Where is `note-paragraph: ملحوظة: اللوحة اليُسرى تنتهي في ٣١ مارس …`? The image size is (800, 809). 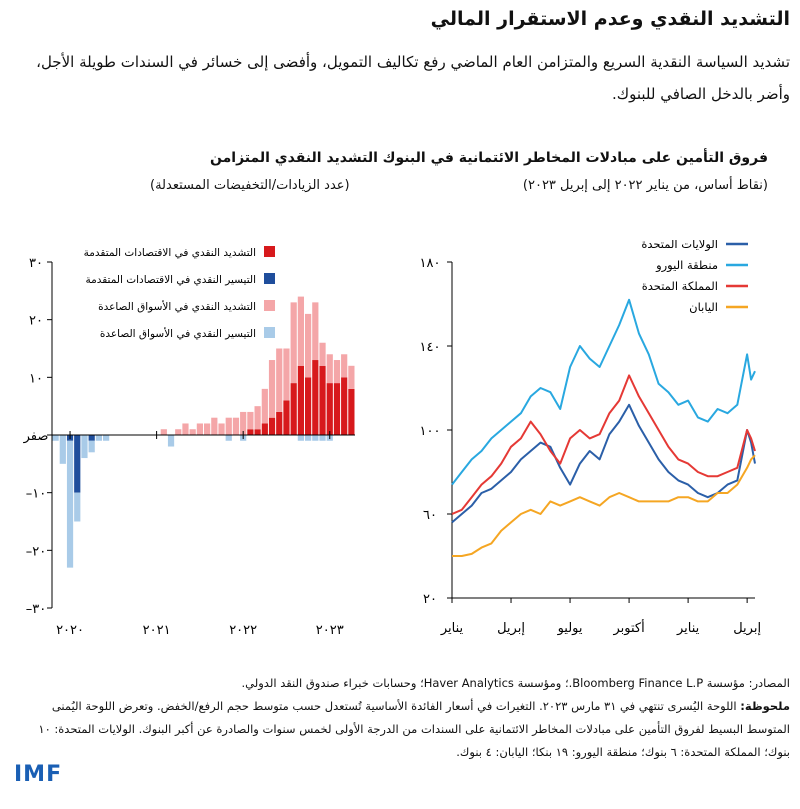 note-paragraph: ملحوظة: اللوحة اليُسرى تنتهي في ٣١ مارس … is located at coordinates (400, 729).